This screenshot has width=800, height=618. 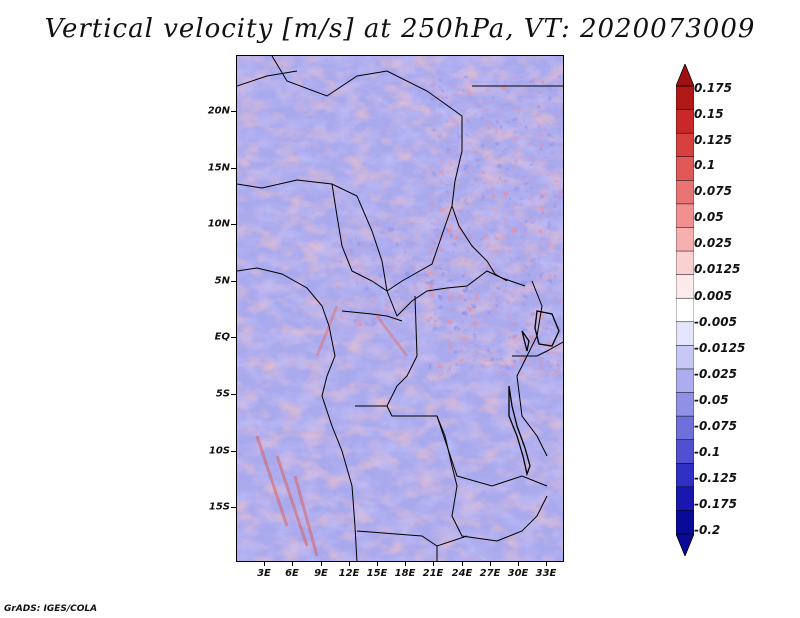 What do you see at coordinates (715, 426) in the screenshot?
I see `colorbar-label: -0.075` at bounding box center [715, 426].